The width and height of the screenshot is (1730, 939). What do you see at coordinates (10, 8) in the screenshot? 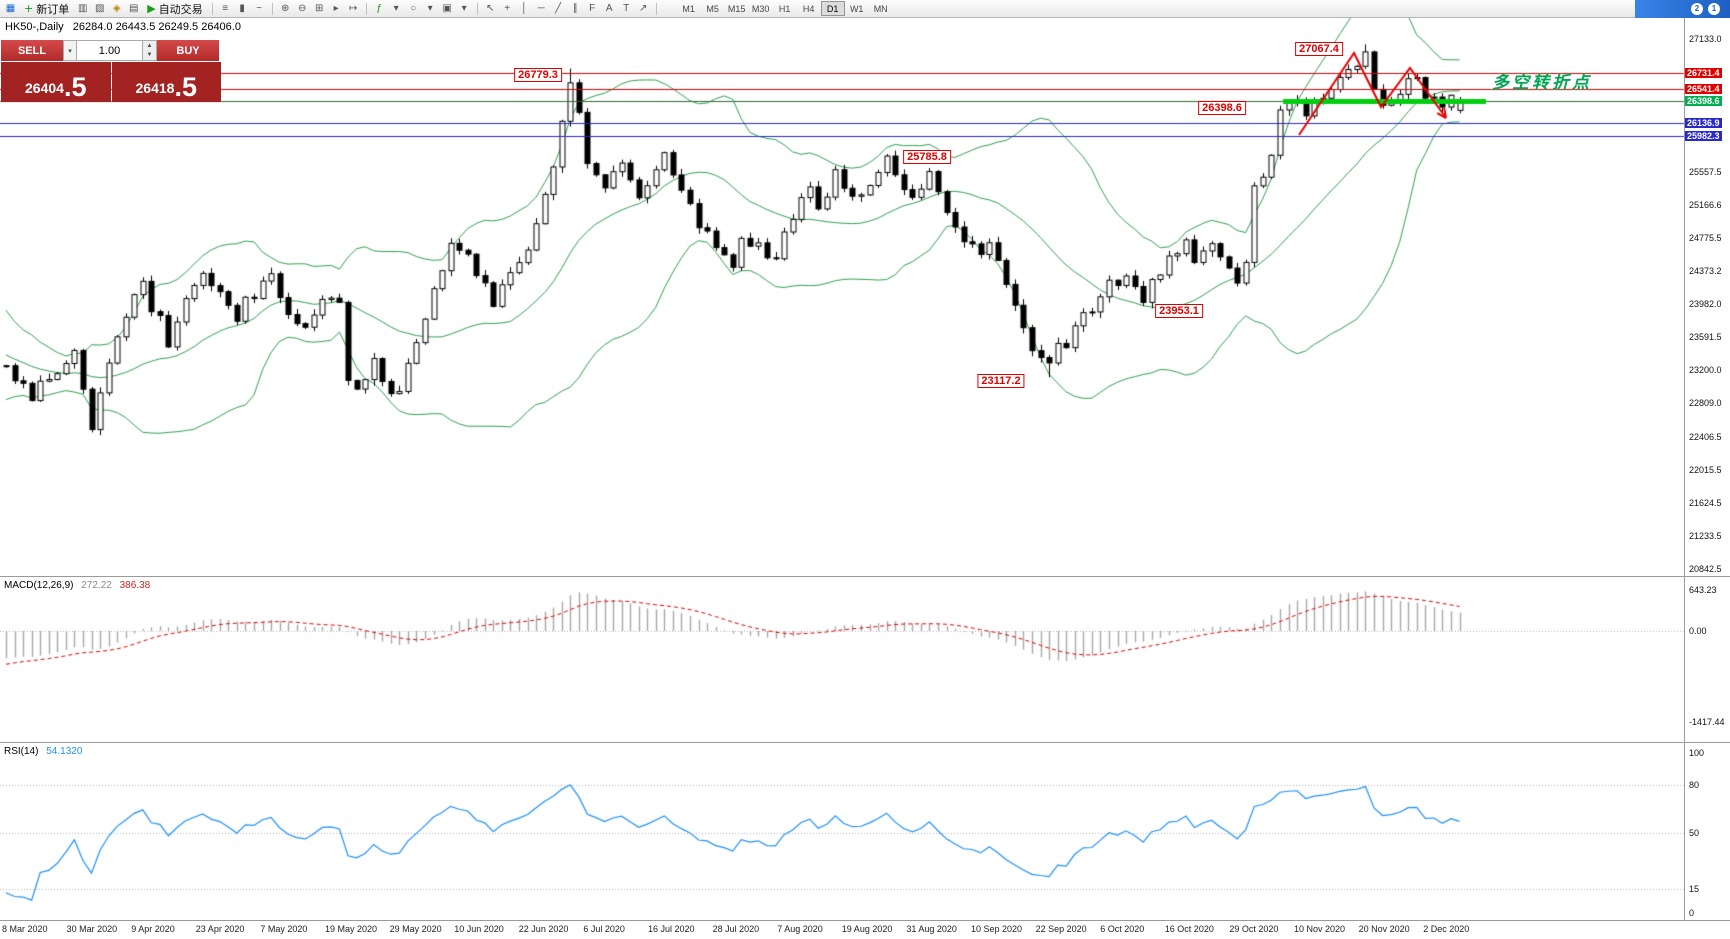
I see `chart-window-icon: ▦` at bounding box center [10, 8].